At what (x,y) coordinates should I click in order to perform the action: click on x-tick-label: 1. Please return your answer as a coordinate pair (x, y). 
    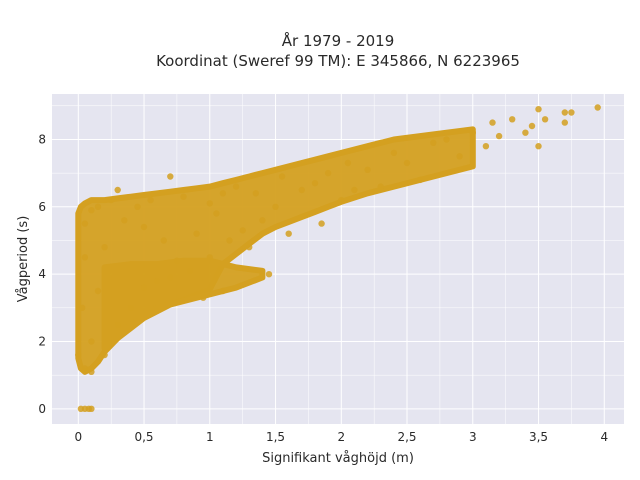
    Looking at the image, I should click on (210, 437).